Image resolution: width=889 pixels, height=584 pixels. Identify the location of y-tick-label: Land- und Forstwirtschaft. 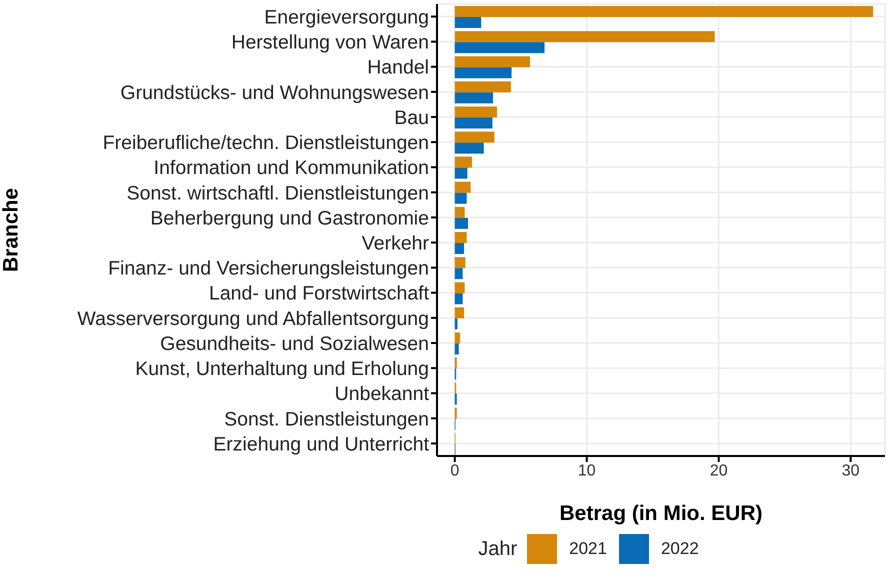
(319, 293).